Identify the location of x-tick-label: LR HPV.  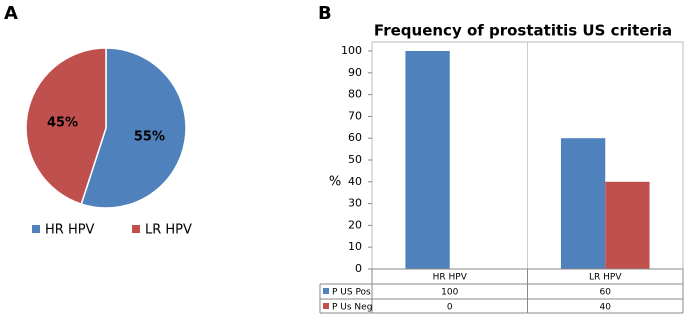
(605, 278).